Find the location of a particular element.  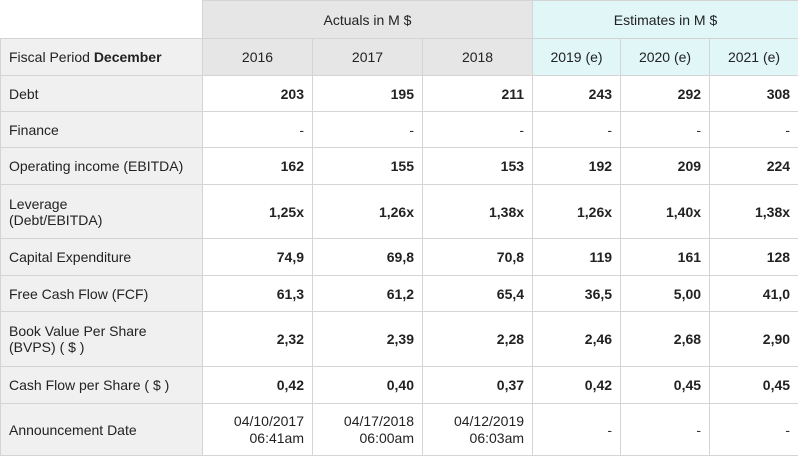

row-label: Operating income (EBITDA) is located at coordinates (101, 166).